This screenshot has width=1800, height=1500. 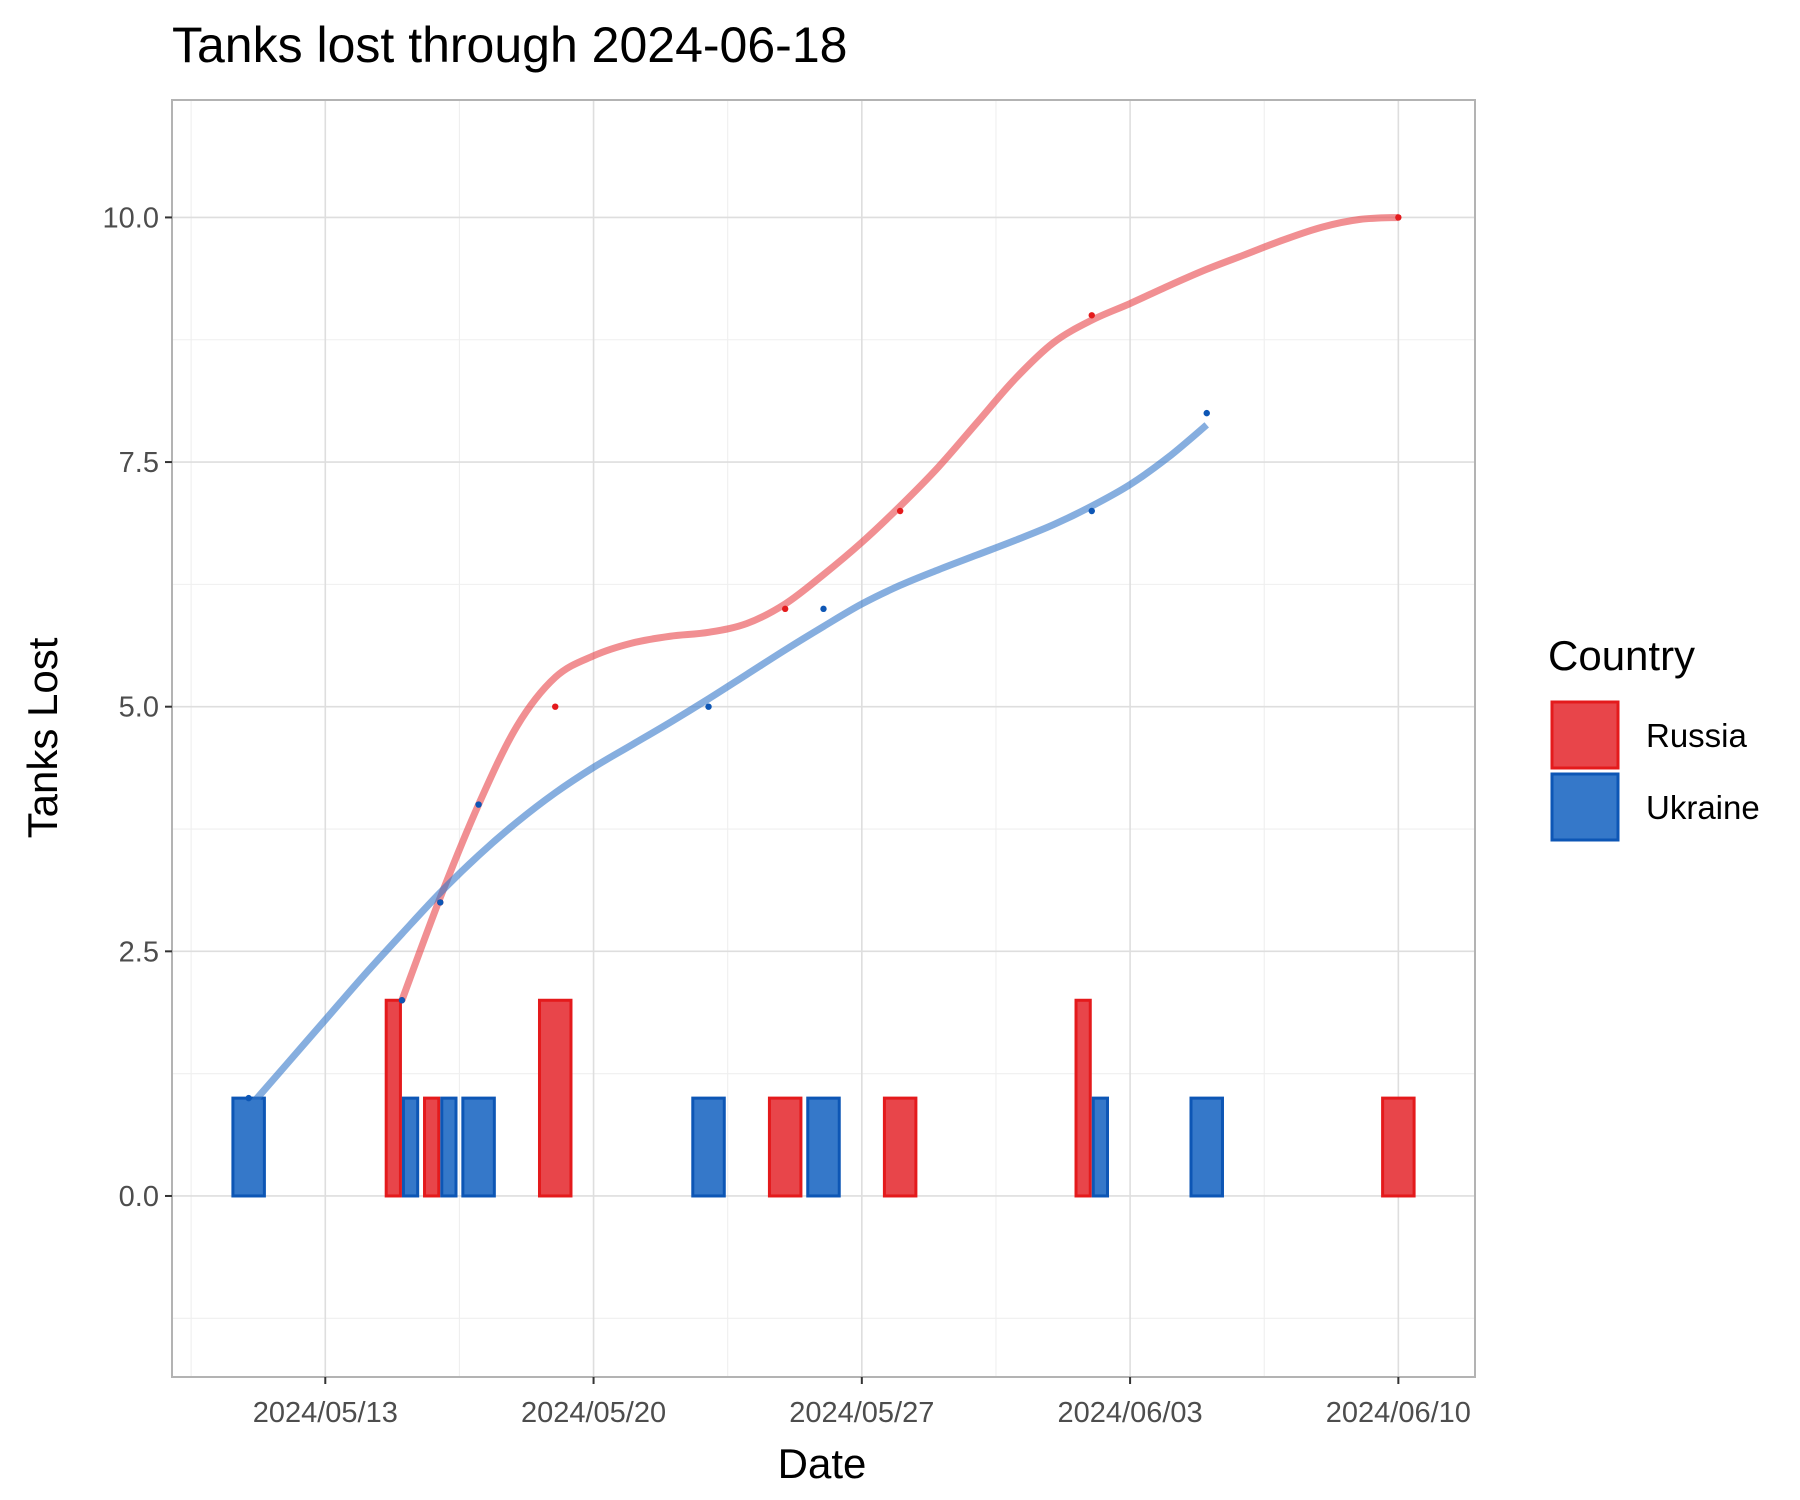 What do you see at coordinates (1585, 735) in the screenshot?
I see `legend-key-russia` at bounding box center [1585, 735].